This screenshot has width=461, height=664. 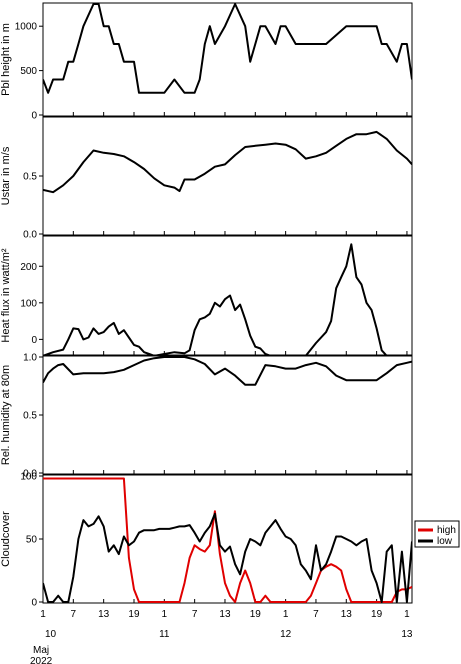 What do you see at coordinates (32, 540) in the screenshot?
I see `y-tick-label: 50` at bounding box center [32, 540].